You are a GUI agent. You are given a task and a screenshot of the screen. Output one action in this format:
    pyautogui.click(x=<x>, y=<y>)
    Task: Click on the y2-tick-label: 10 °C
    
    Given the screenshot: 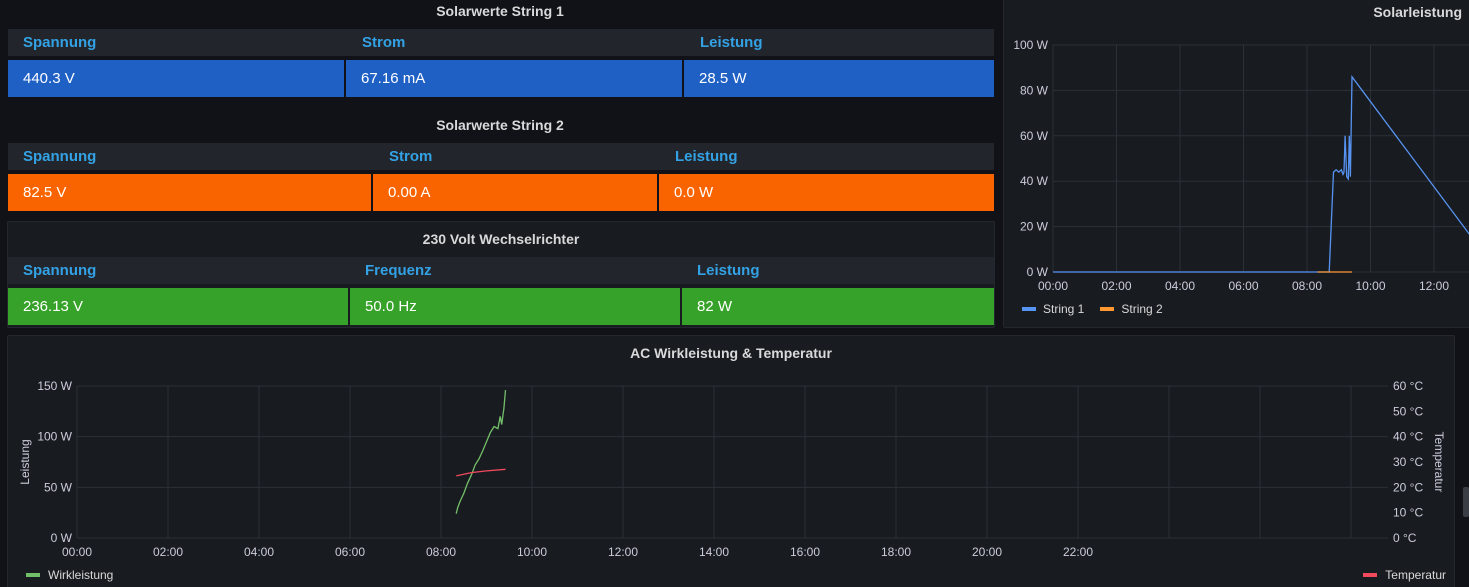 What is the action you would take?
    pyautogui.click(x=1408, y=513)
    